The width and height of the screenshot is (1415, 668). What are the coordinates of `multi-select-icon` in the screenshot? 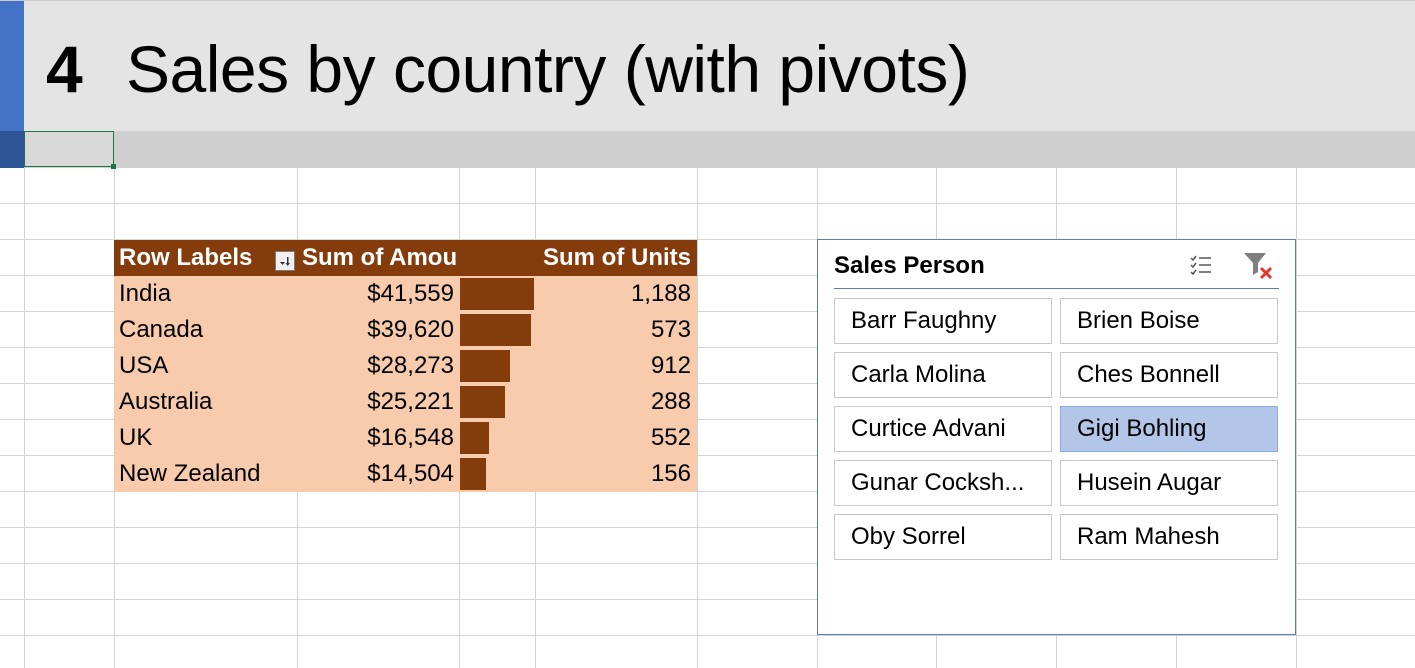 It's located at (1201, 265).